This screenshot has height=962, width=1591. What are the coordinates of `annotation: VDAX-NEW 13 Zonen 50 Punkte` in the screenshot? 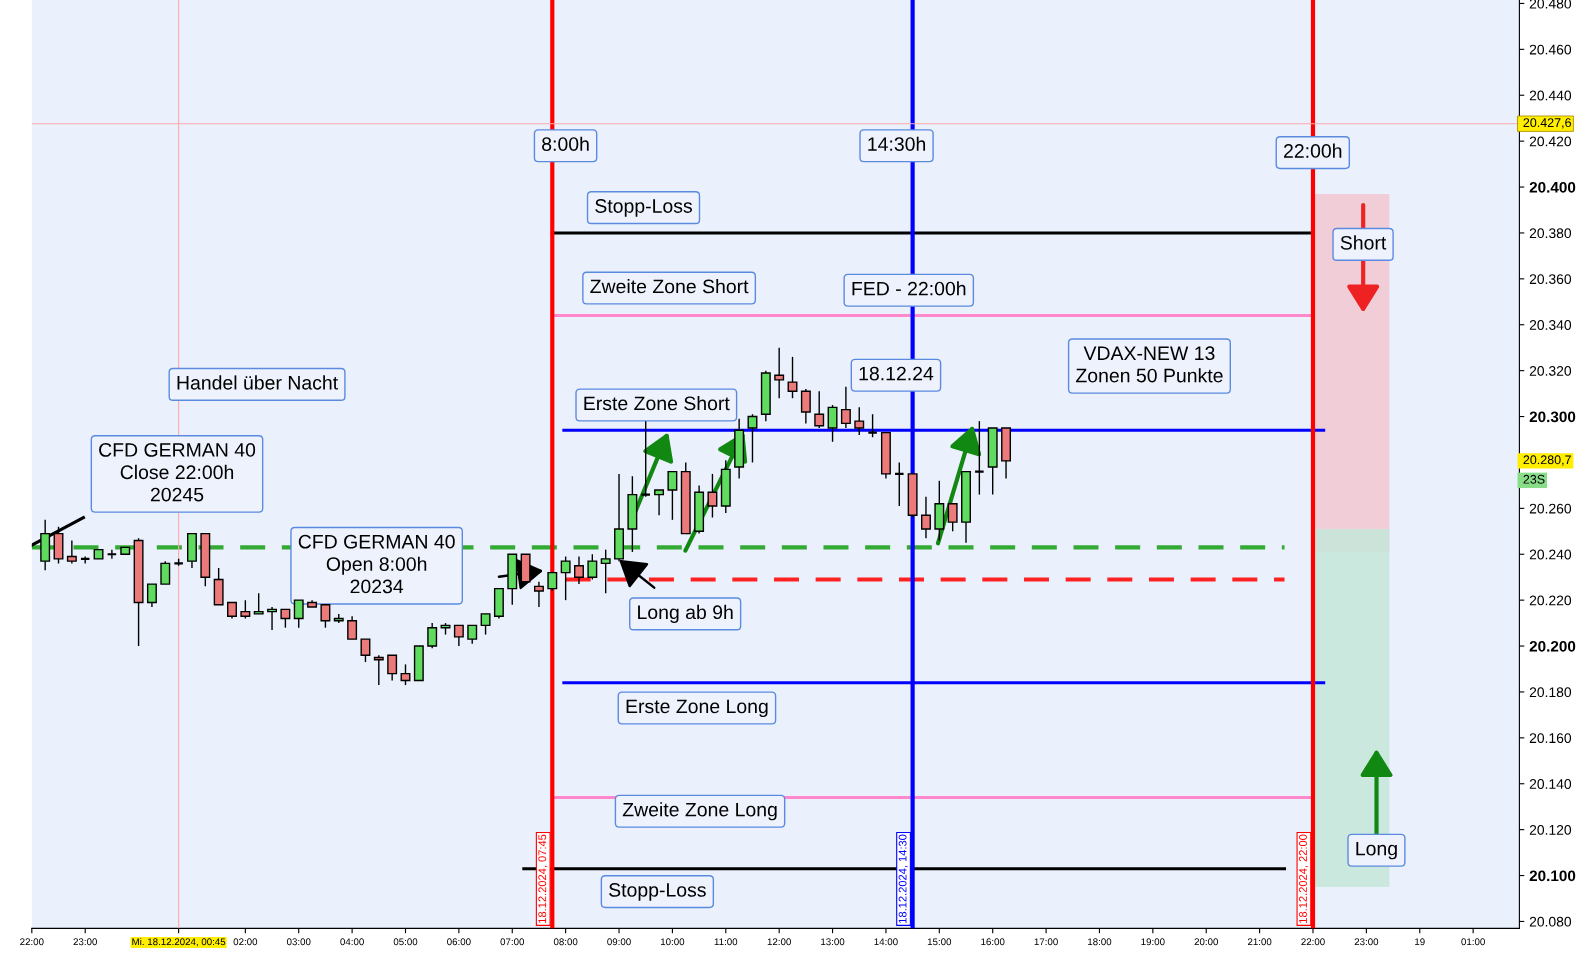 It's located at (1149, 364).